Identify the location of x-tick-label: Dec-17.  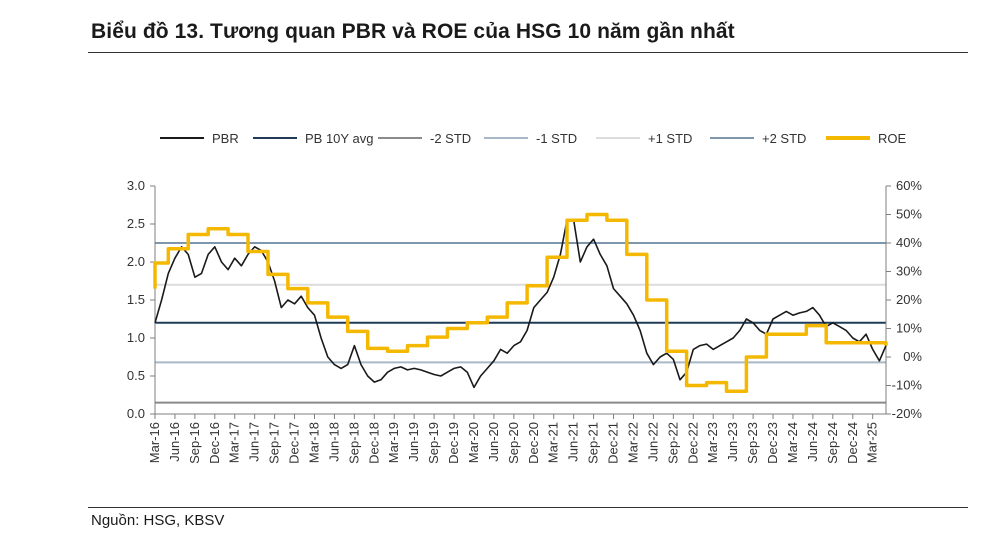
(294, 443).